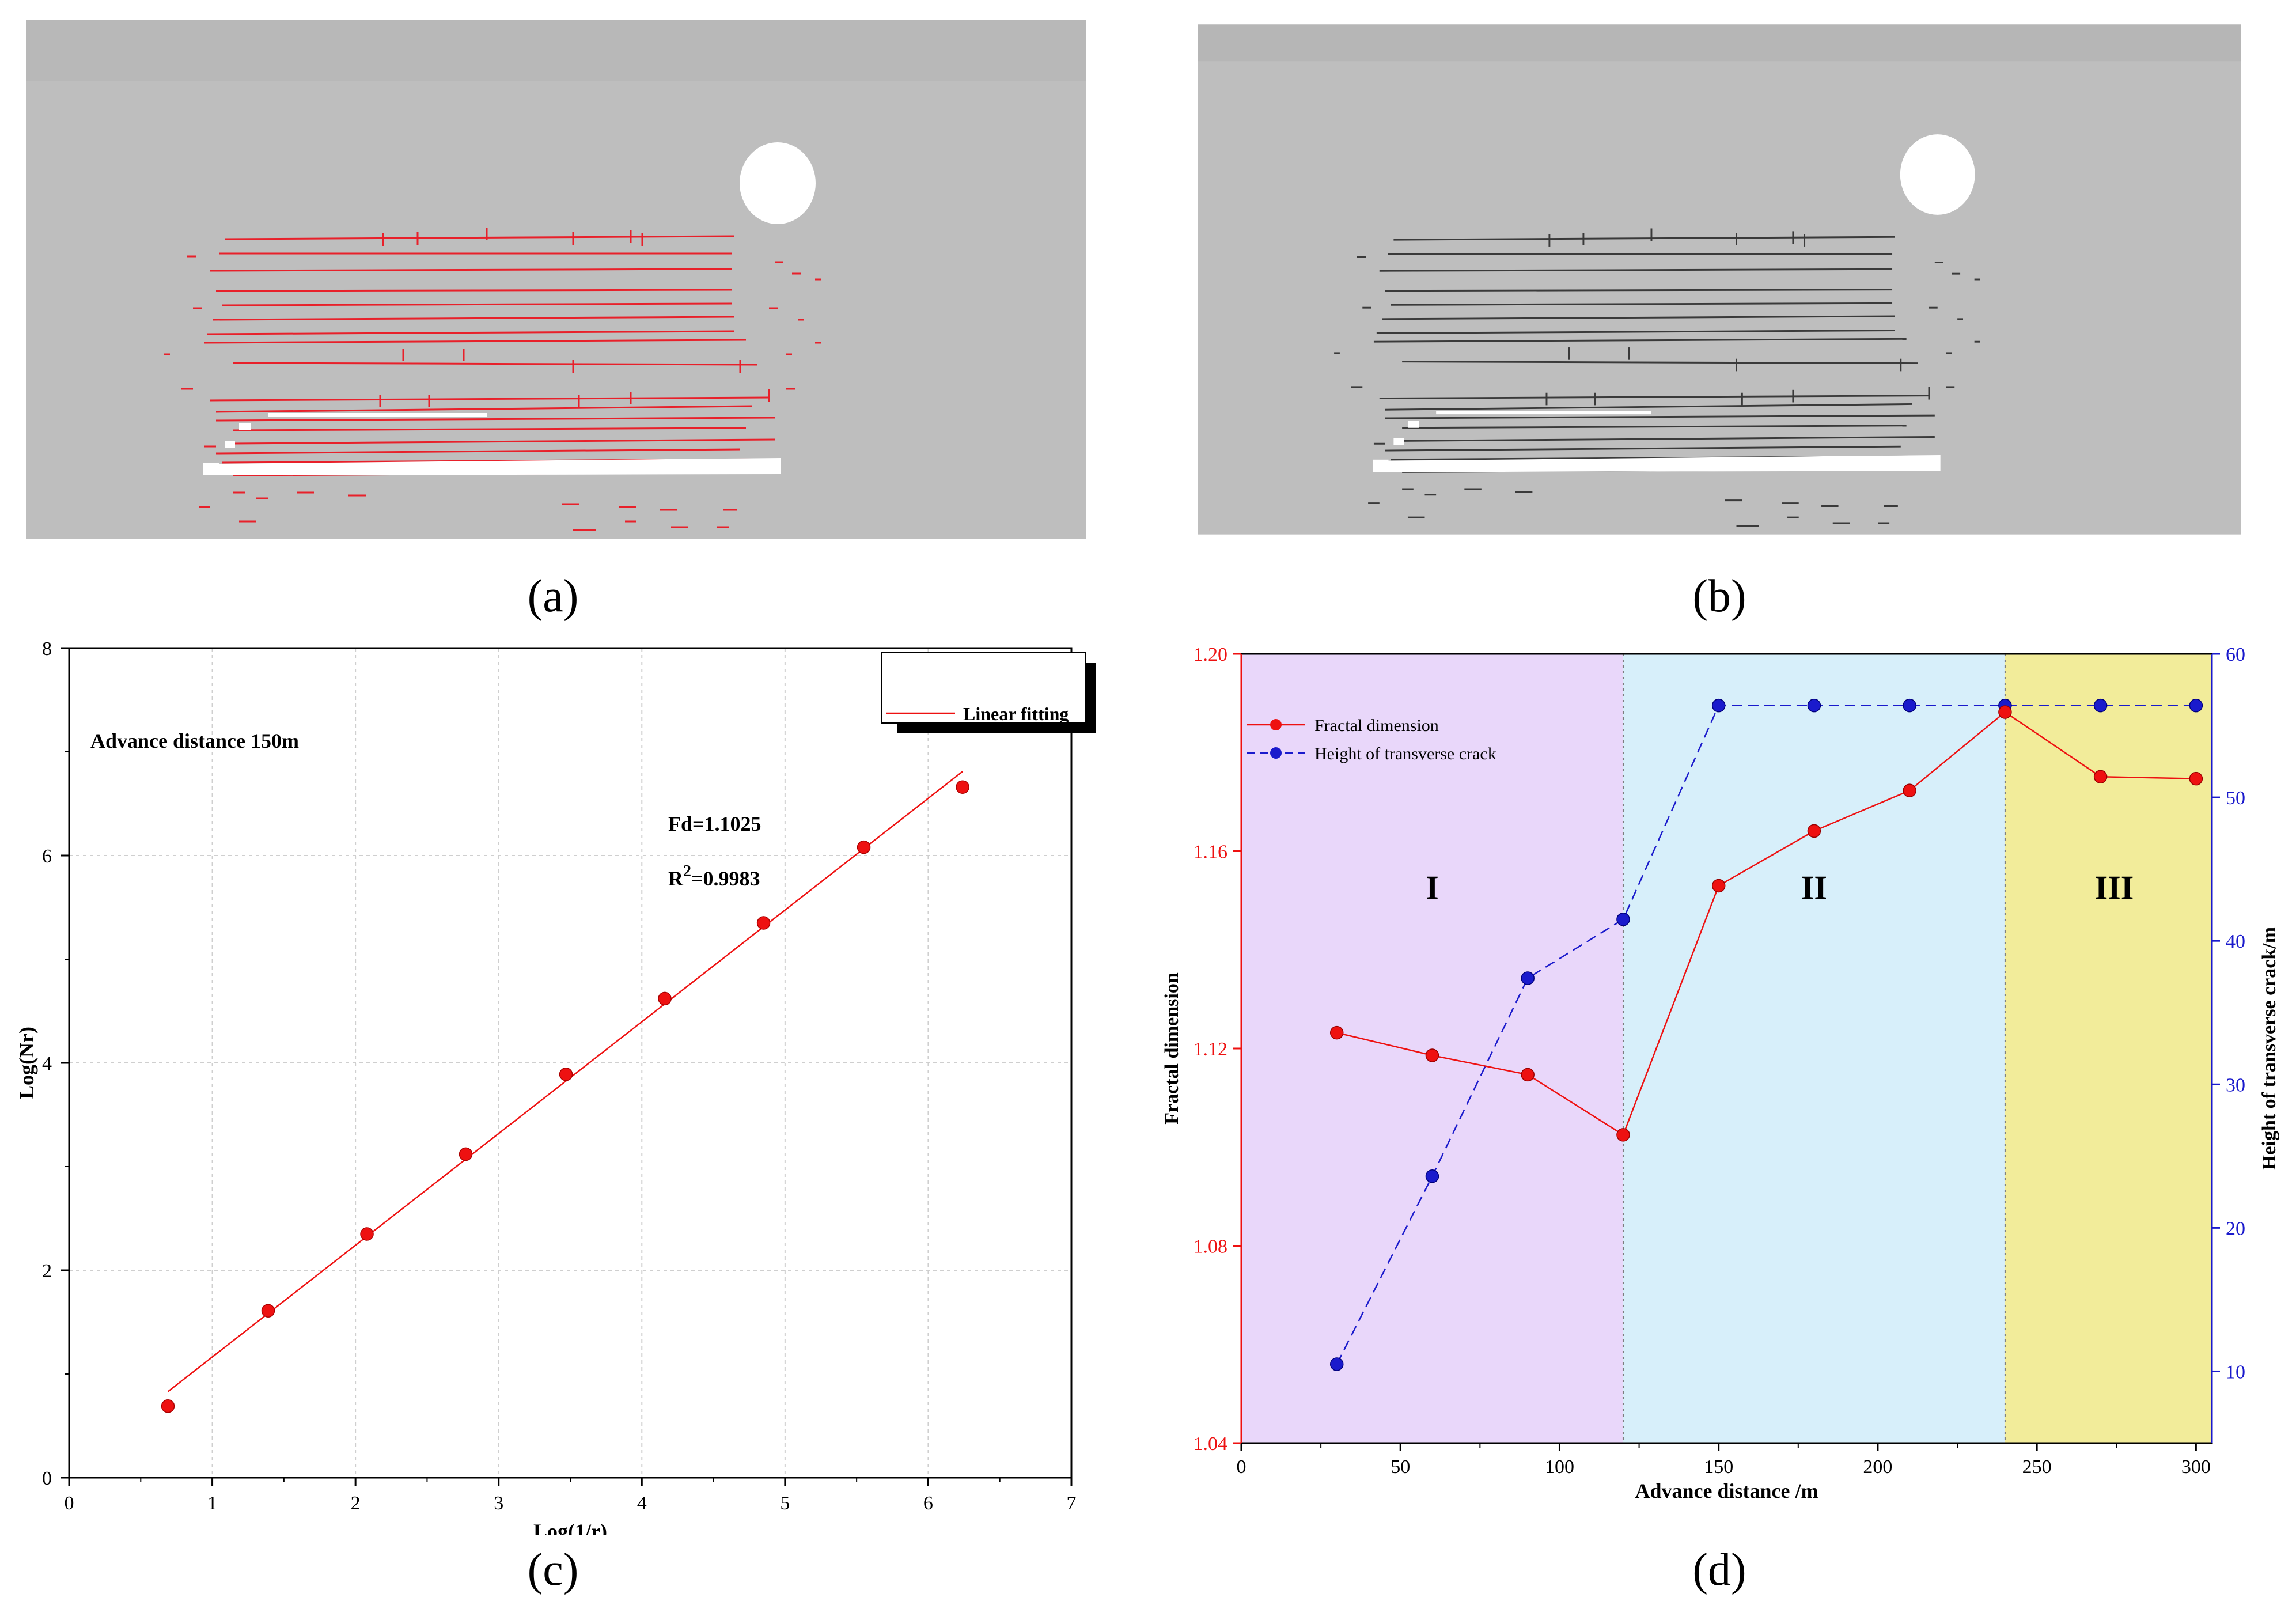 Image resolution: width=2296 pixels, height=1605 pixels. I want to click on legend-box, so click(983, 688).